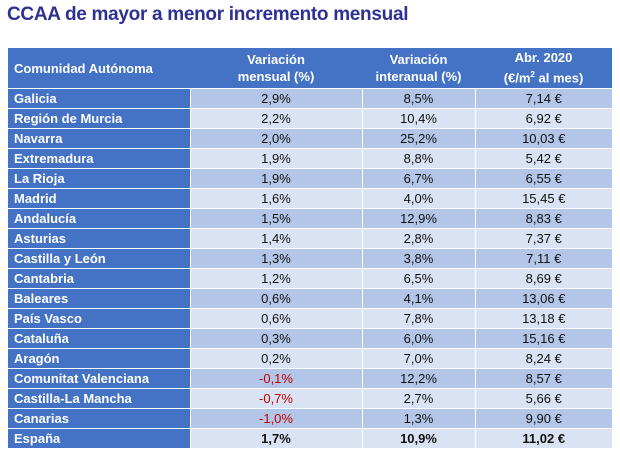 The height and width of the screenshot is (456, 620). I want to click on cell-precio: 15,45 €, so click(543, 198).